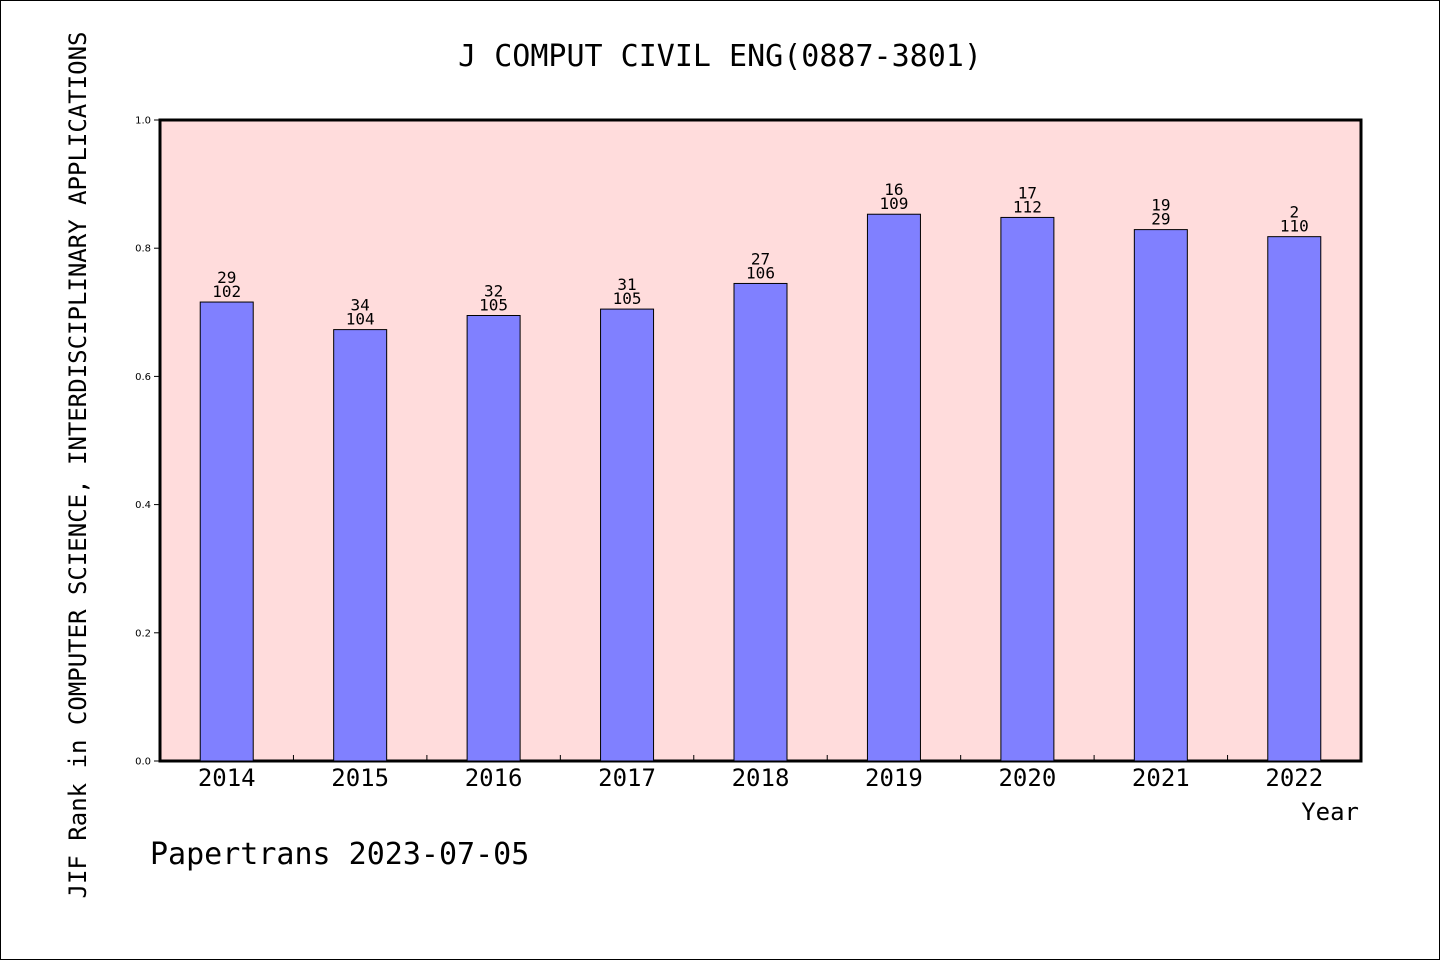 Image resolution: width=1440 pixels, height=960 pixels. Describe the element at coordinates (1160, 205) in the screenshot. I see `bar-rank-label: 19` at that location.